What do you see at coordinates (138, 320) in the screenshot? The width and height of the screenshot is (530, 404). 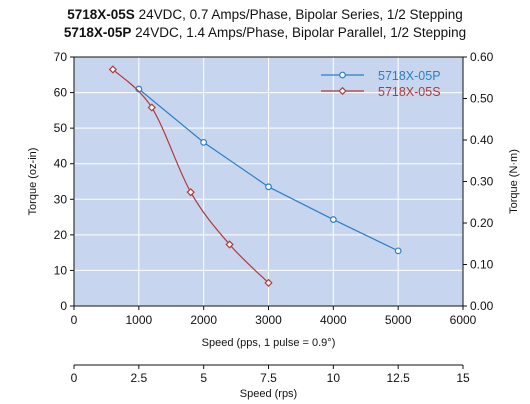 I see `x-tick-label: 1000` at bounding box center [138, 320].